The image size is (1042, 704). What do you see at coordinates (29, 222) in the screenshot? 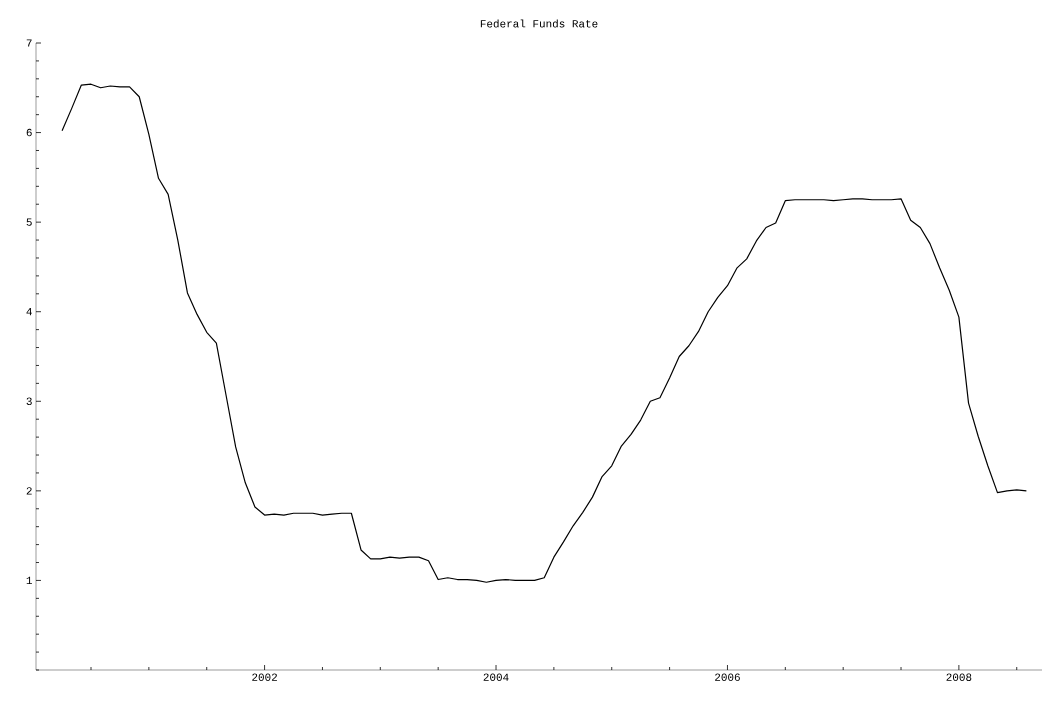
I see `y-tick-label: 5` at bounding box center [29, 222].